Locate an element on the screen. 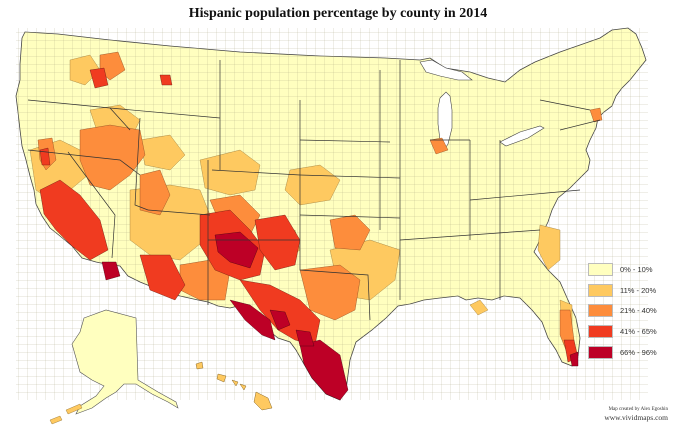  legend-label: 0% - 10% is located at coordinates (636, 270).